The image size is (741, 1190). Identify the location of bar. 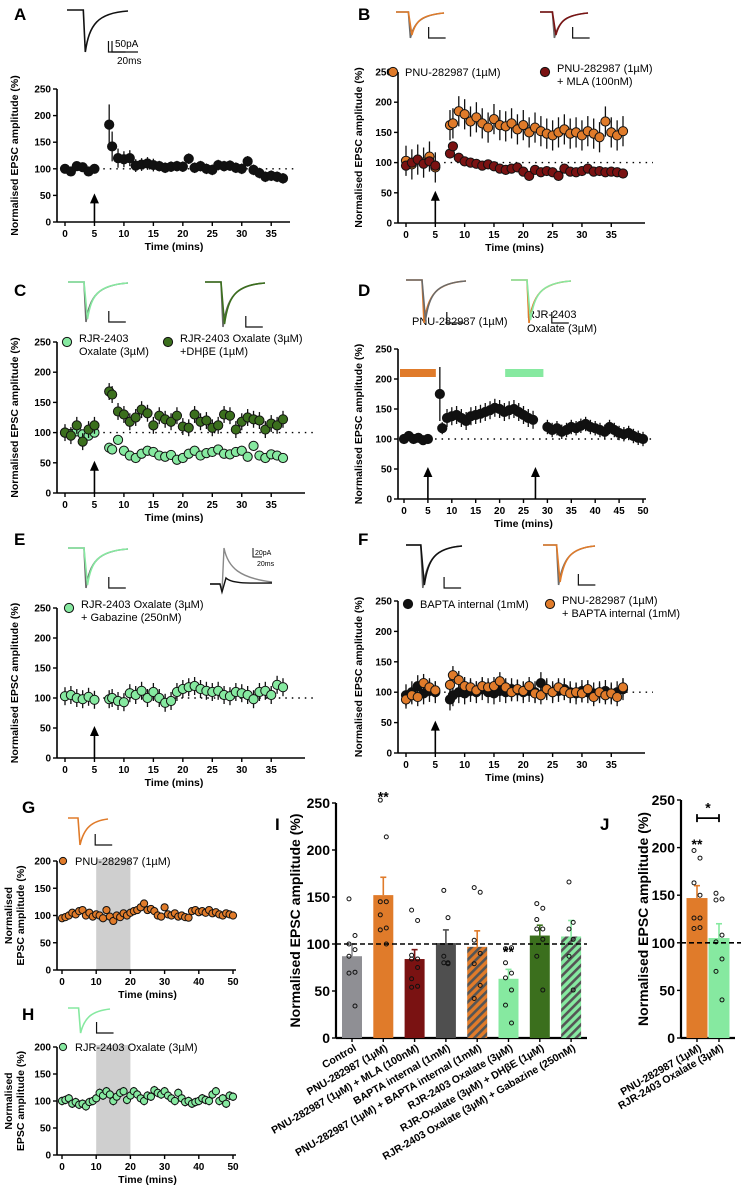
(414, 998).